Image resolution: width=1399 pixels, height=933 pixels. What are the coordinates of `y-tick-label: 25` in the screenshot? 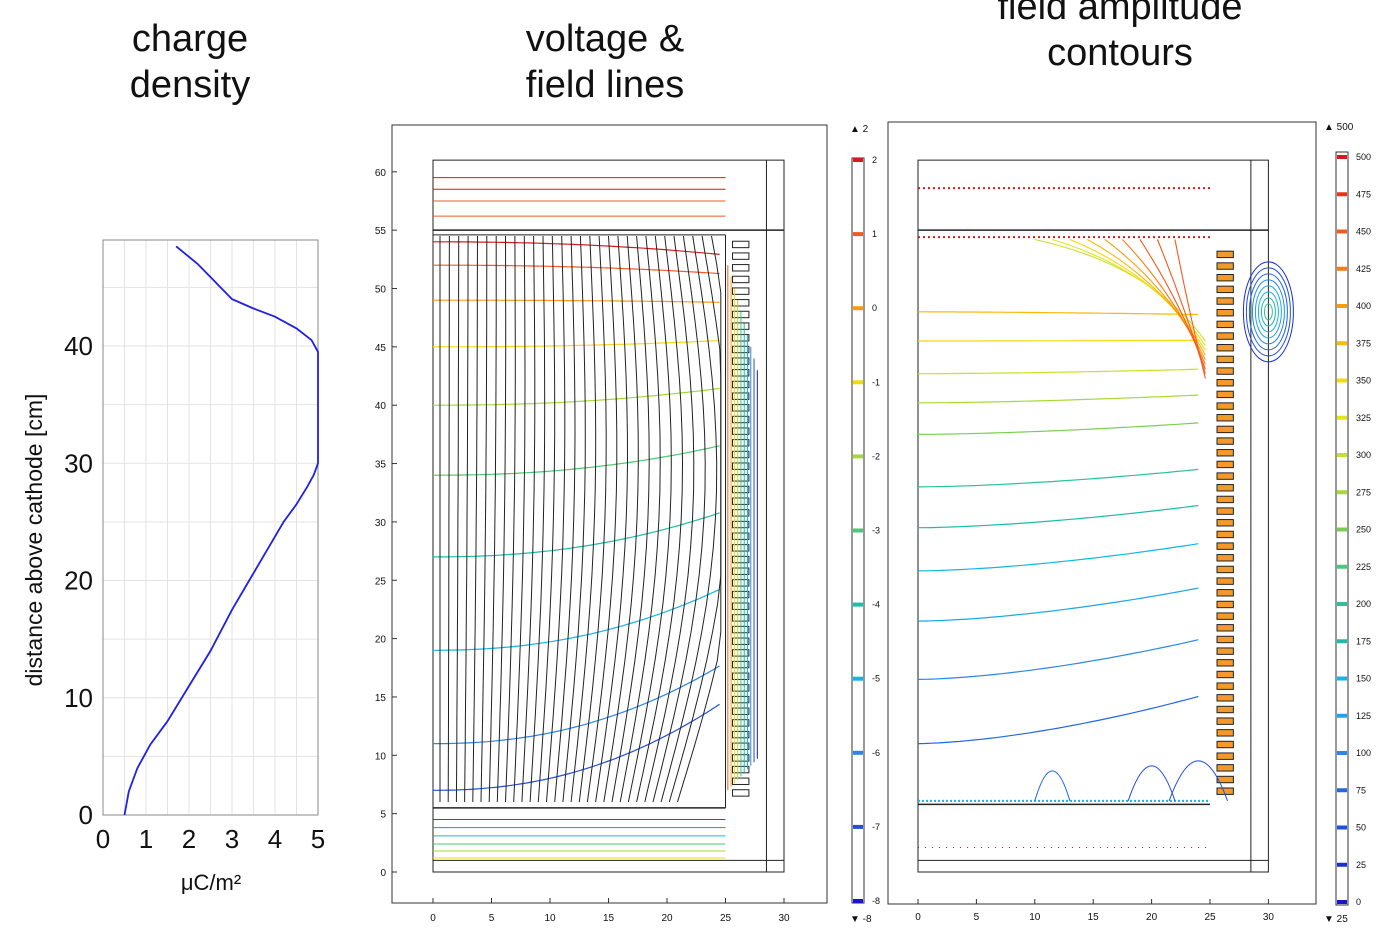 It's located at (381, 581).